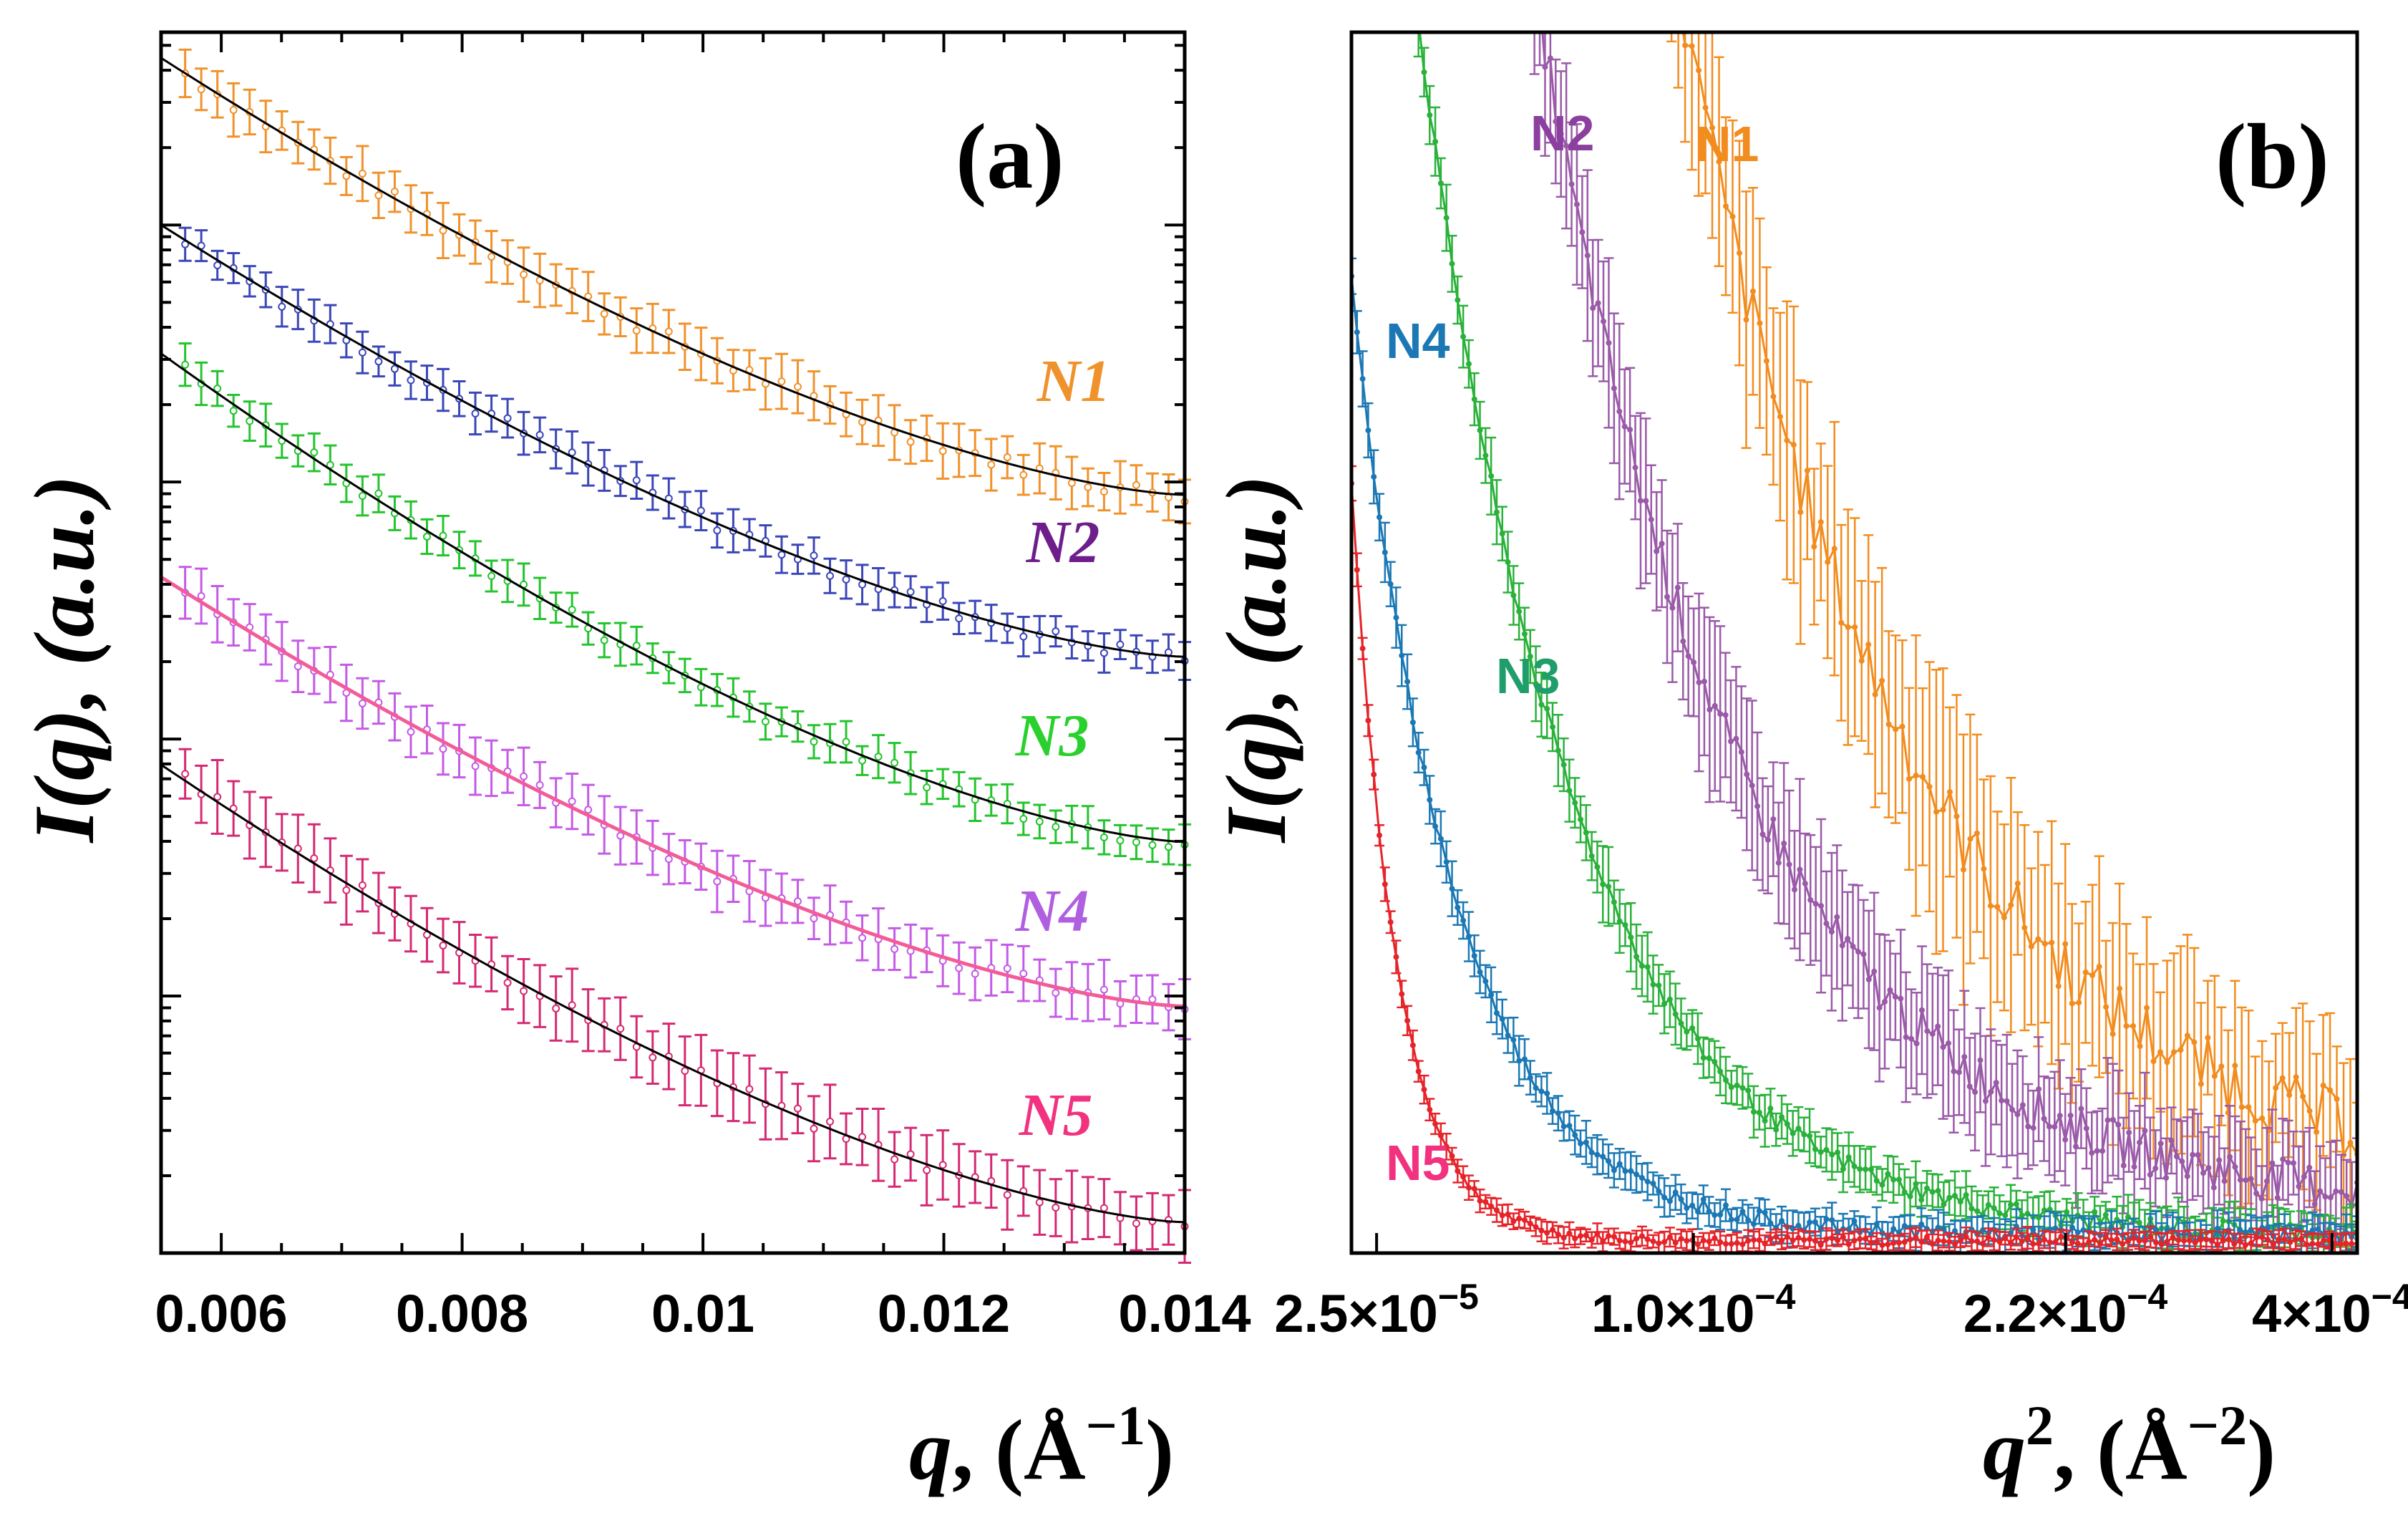  I want to click on panel-b-x-tick-exponent: −4, so click(1775, 1297).